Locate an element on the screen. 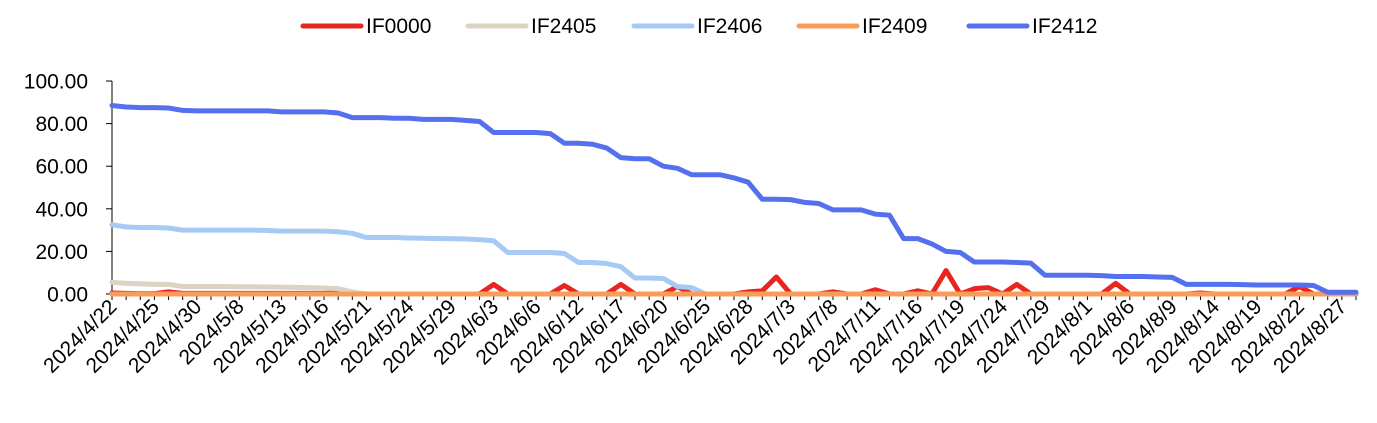  y-tick-label: 60.00 is located at coordinates (61, 167).